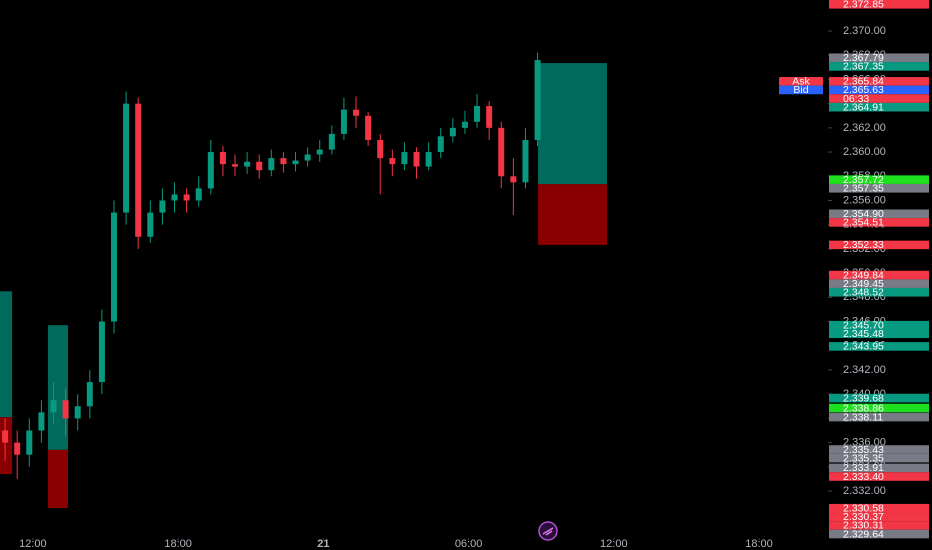 The width and height of the screenshot is (932, 550). I want to click on price-badge-label: 2.354.51, so click(863, 223).